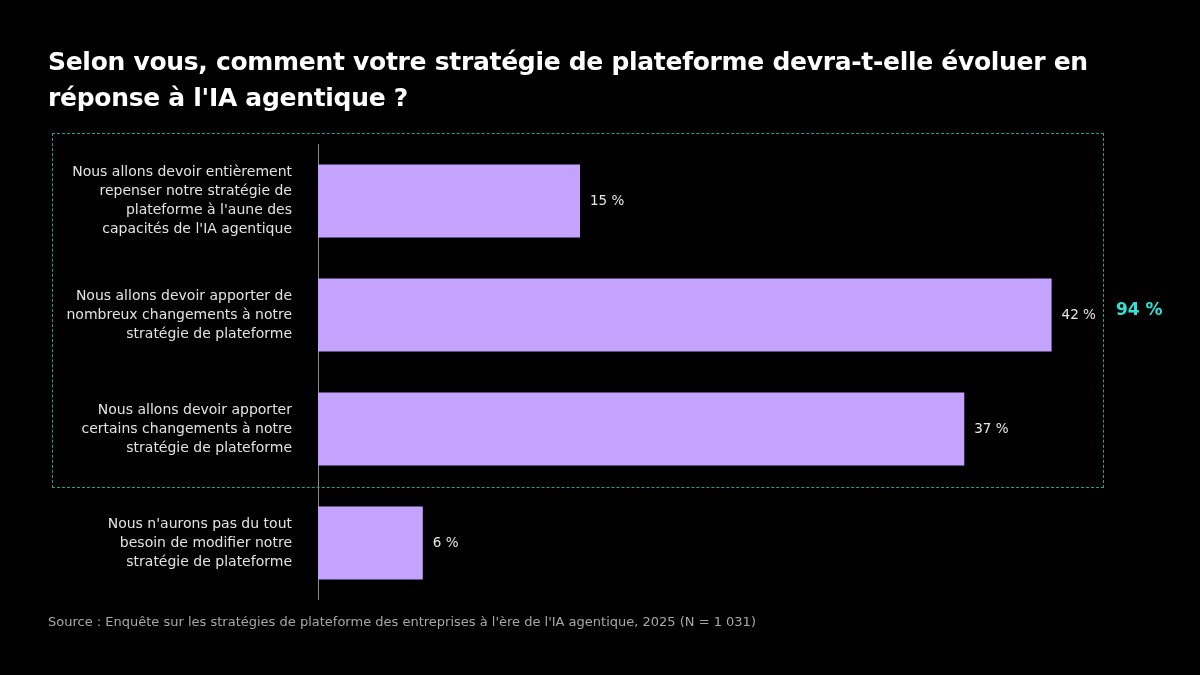 Image resolution: width=1200 pixels, height=675 pixels. I want to click on y-tick-label: Nous allons devoir apporter de nombreux changements à notre stratégie de plateforme, so click(179, 313).